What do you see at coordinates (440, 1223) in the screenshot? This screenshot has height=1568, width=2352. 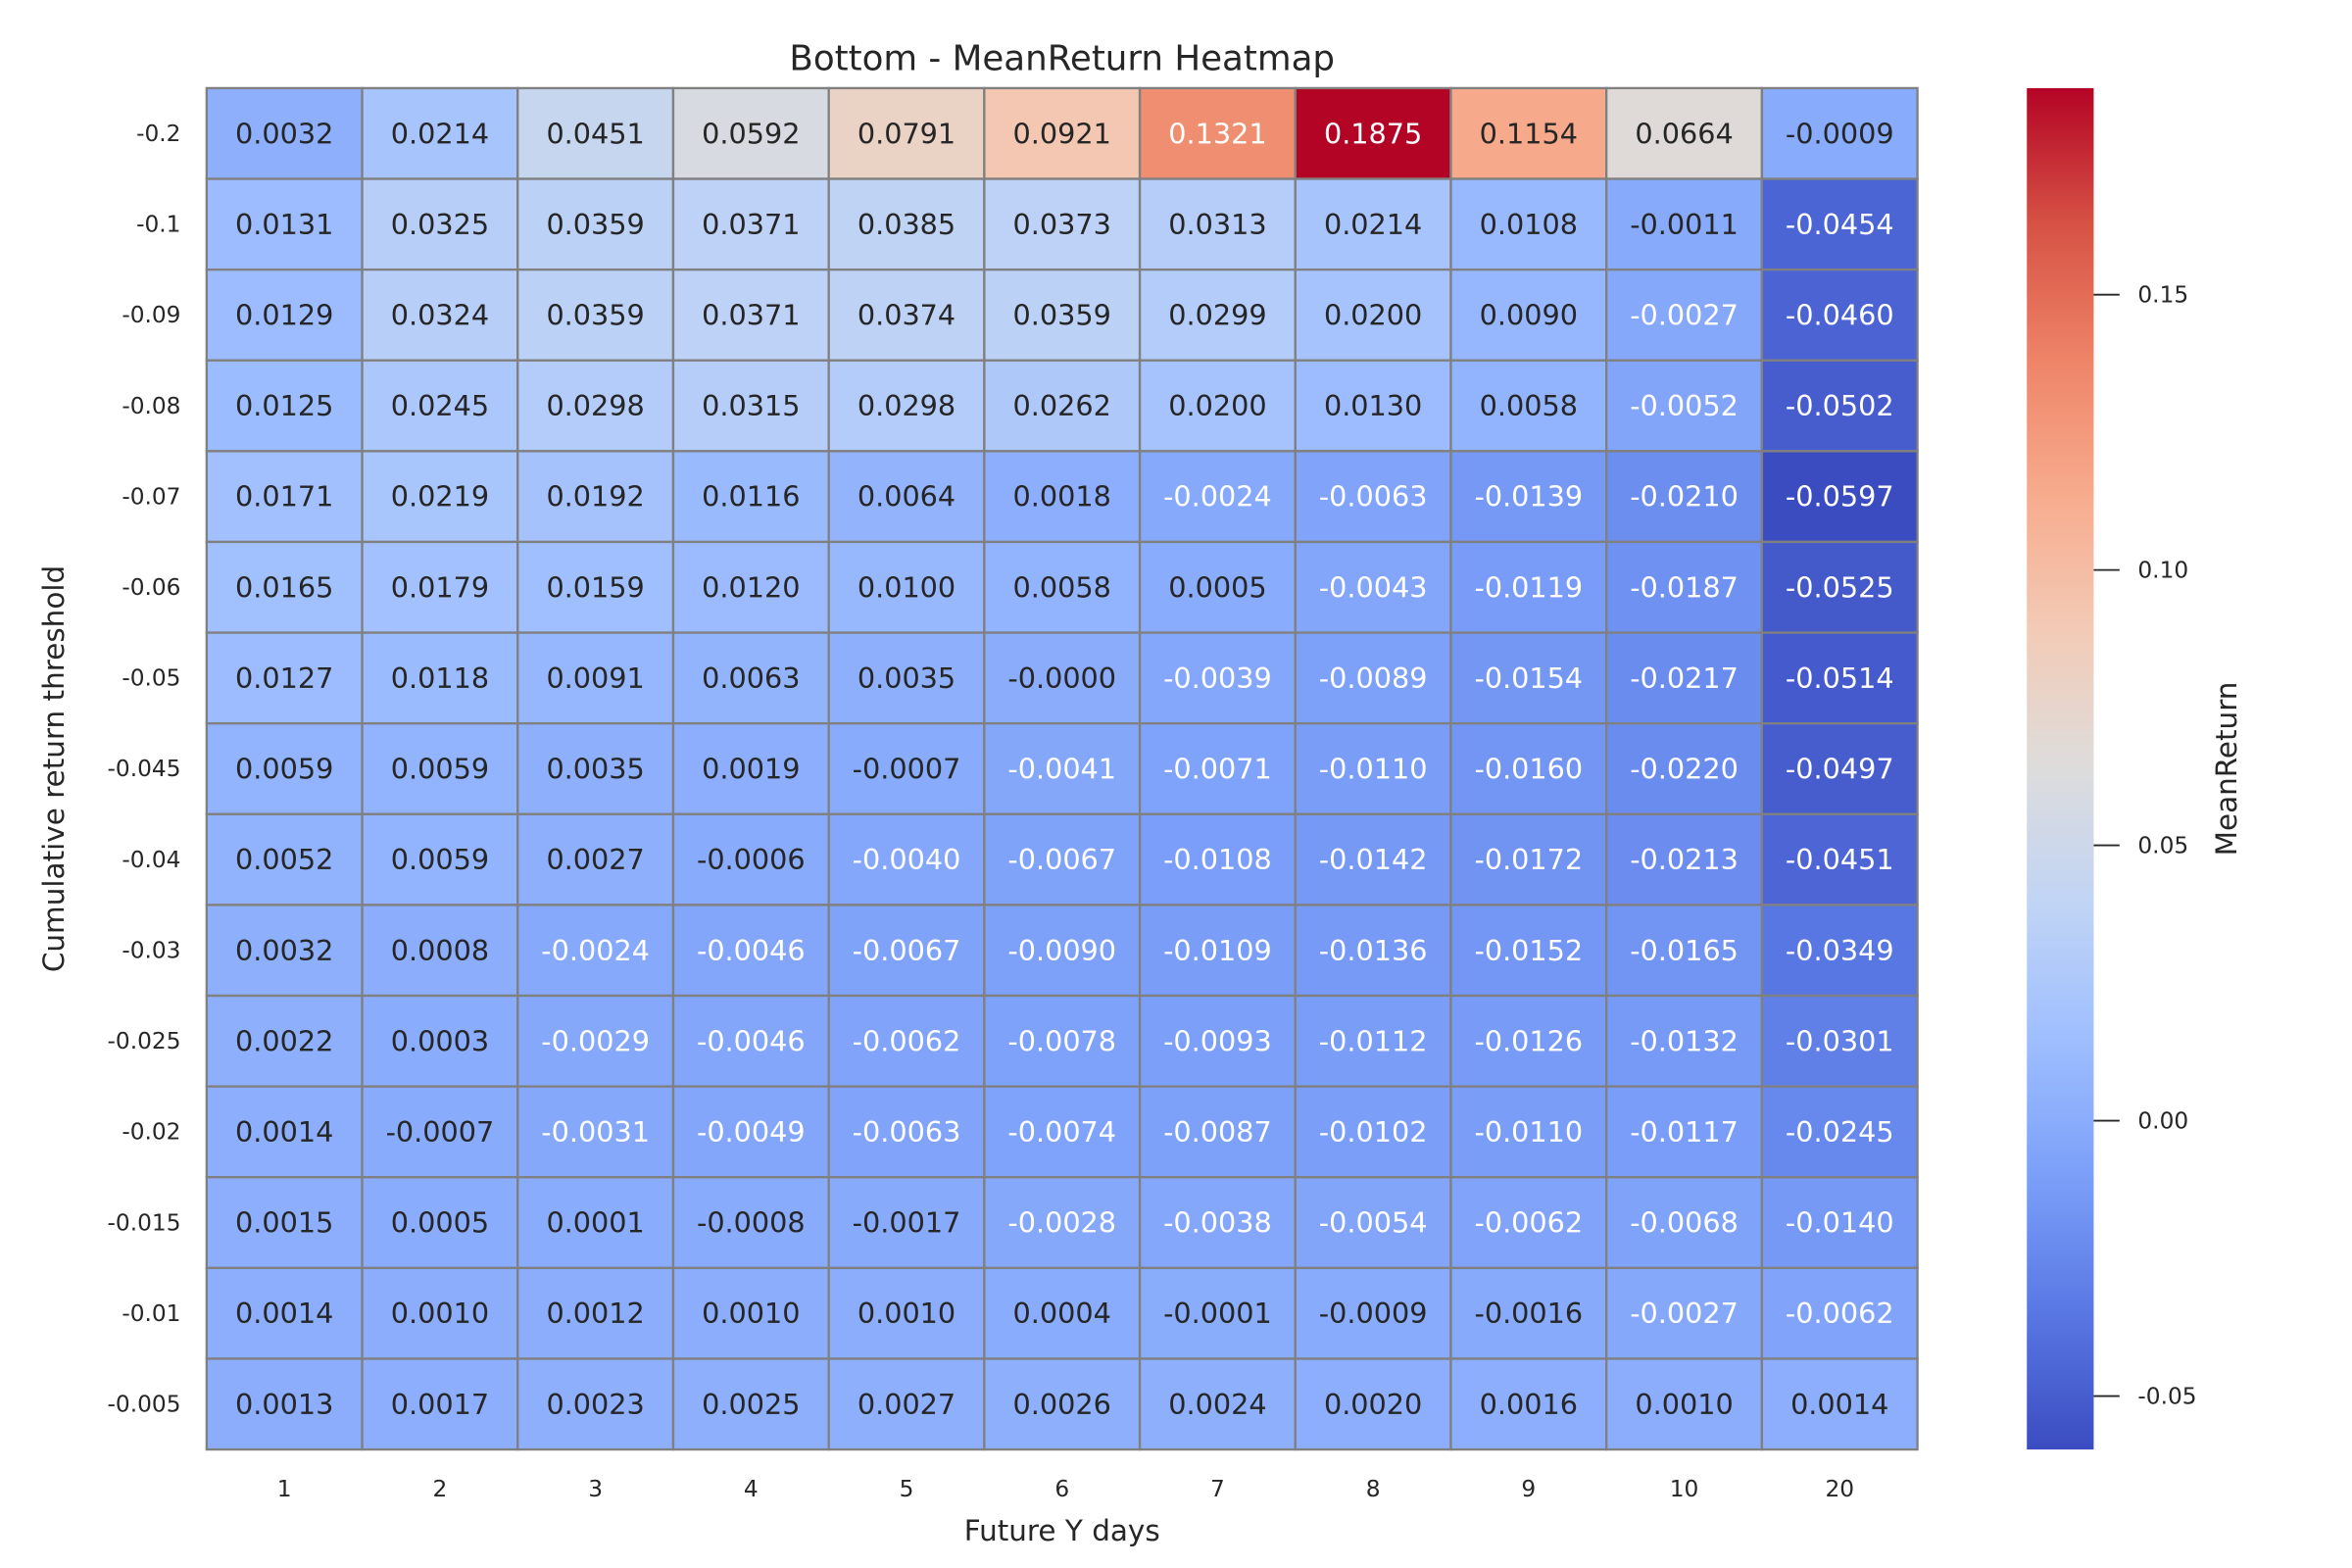 I see `cell-value-label: 0.0005` at bounding box center [440, 1223].